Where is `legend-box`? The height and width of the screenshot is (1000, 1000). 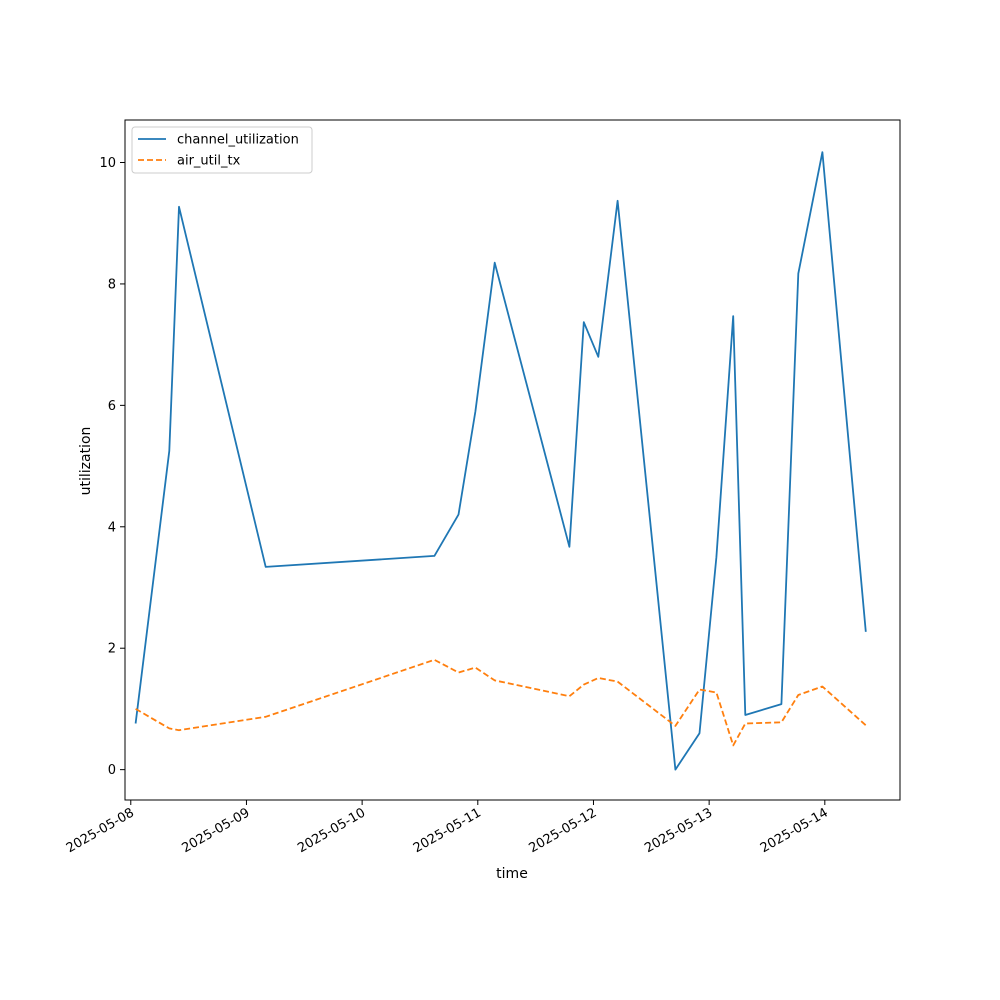 legend-box is located at coordinates (222, 150).